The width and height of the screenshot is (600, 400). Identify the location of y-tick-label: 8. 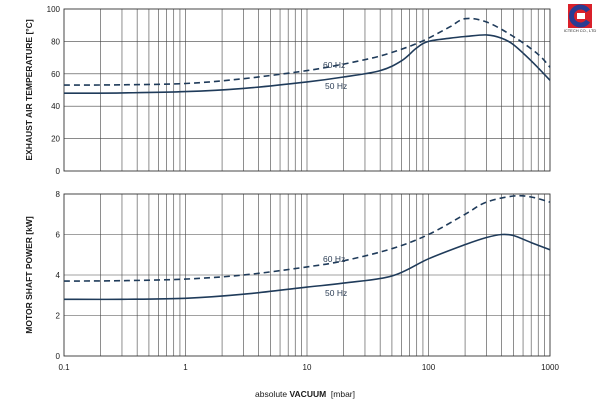
(58, 194).